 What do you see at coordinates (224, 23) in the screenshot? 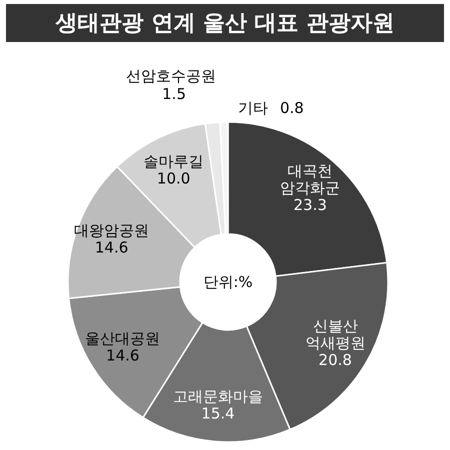
I see `chart-title: 생태관광 연계 울산 대표 관광자원` at bounding box center [224, 23].